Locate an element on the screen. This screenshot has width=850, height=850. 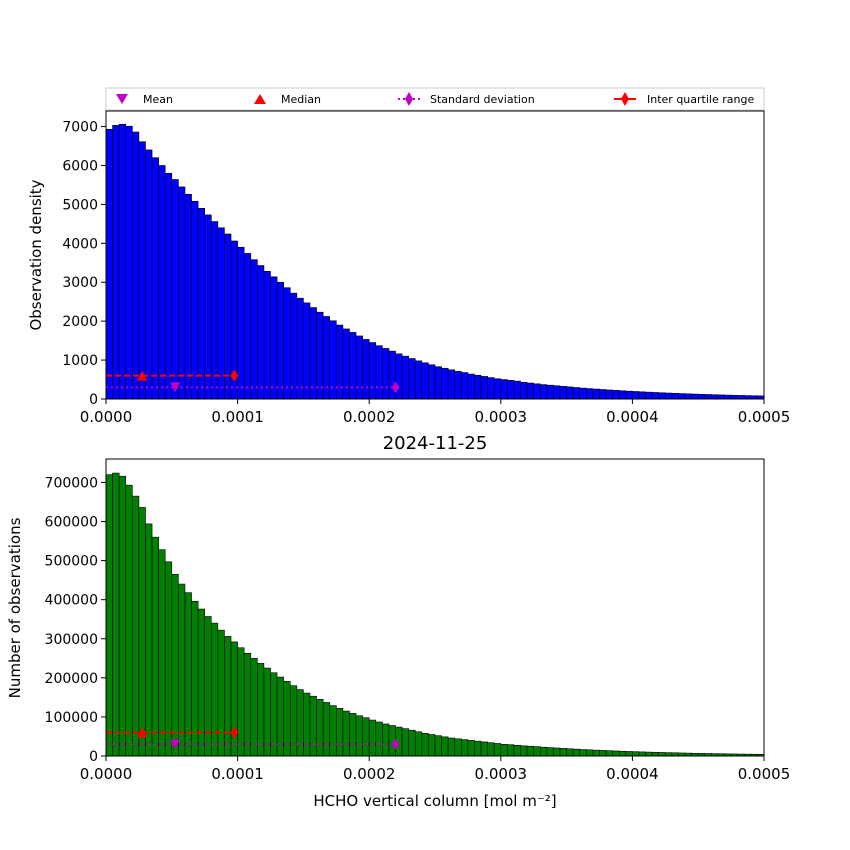
density-y-axis-ticks: 0 1000 2000 3000 4000 5000 6000 7000 is located at coordinates (84, 264).